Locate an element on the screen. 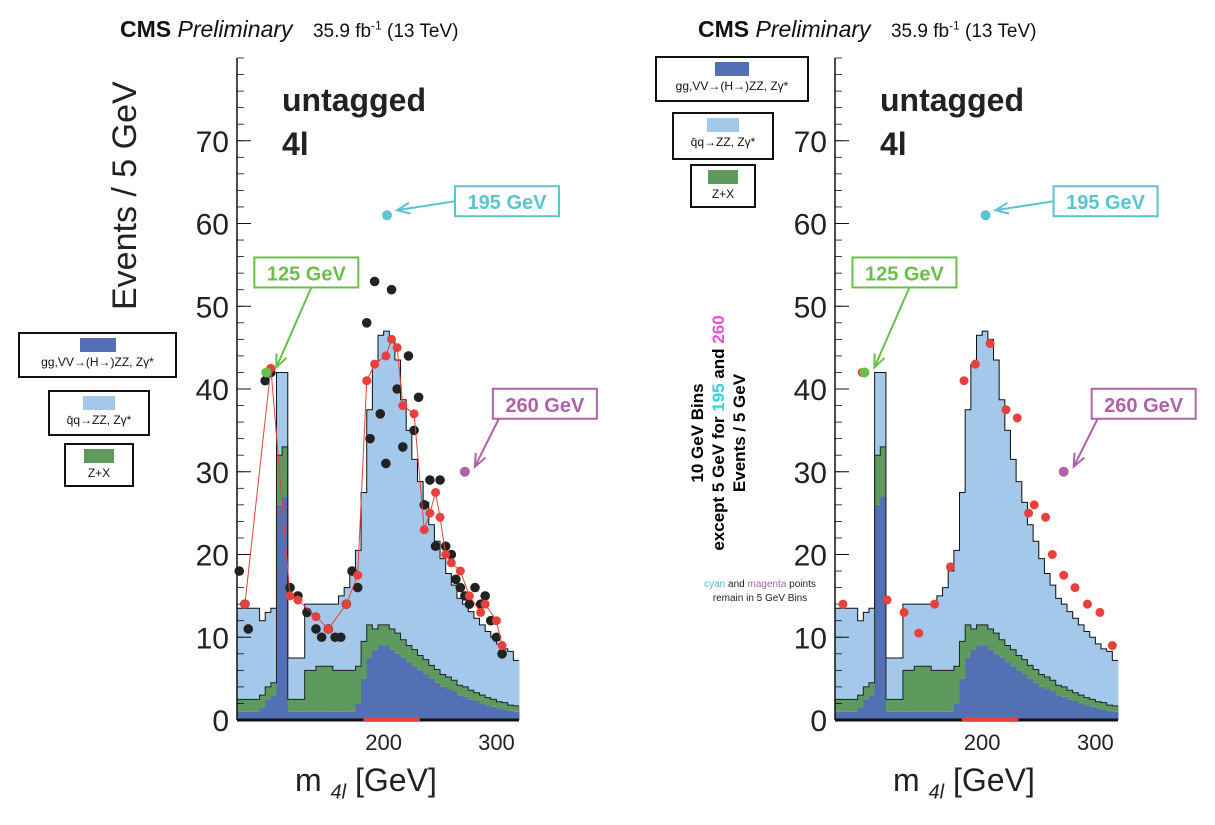  annotation-arrowhead-magenta is located at coordinates (1078, 461).